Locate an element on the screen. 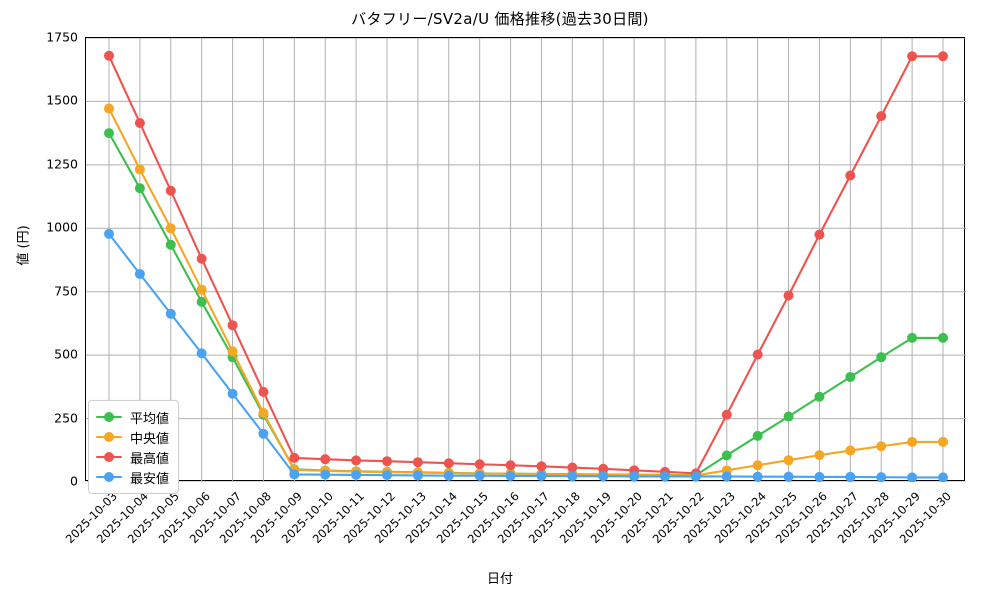 The height and width of the screenshot is (600, 1000). y-tick-label: 250 is located at coordinates (66, 418).